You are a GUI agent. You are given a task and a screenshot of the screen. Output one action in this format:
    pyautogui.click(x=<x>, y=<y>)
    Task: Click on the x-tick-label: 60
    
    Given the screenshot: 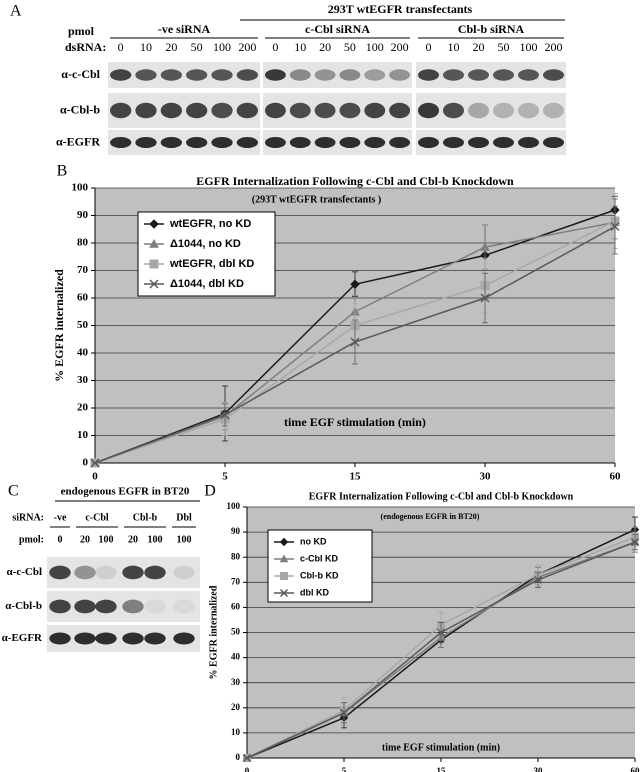 What is the action you would take?
    pyautogui.click(x=616, y=477)
    